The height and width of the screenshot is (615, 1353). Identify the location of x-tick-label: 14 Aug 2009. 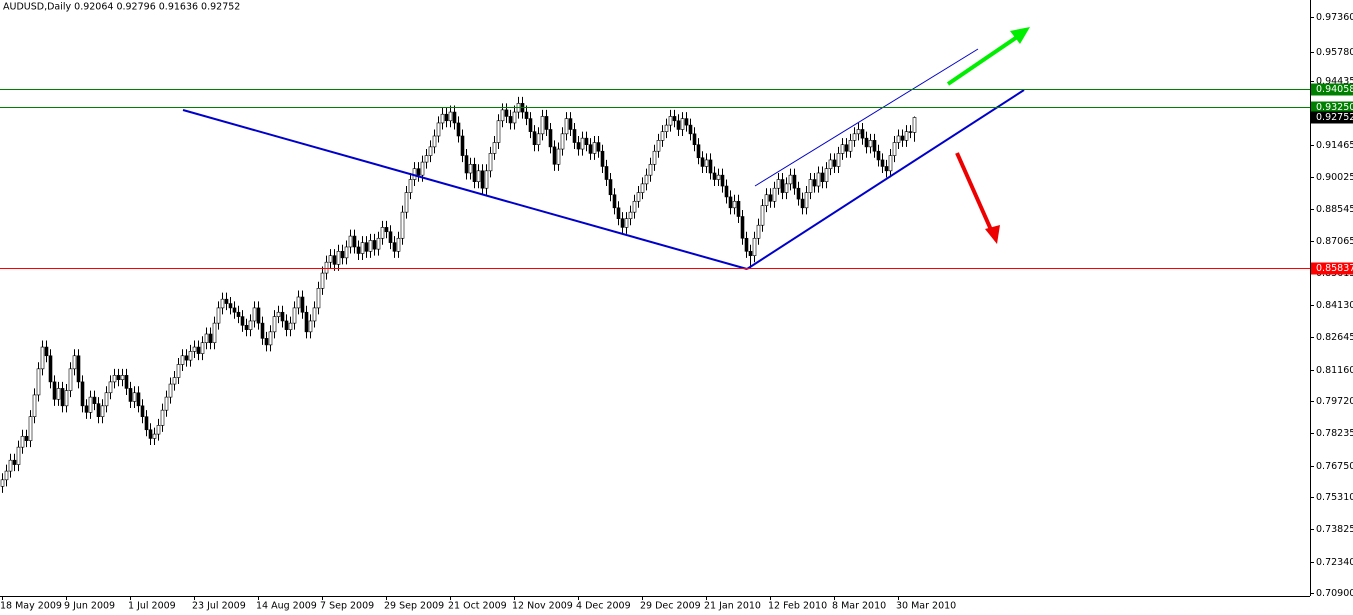
(286, 606).